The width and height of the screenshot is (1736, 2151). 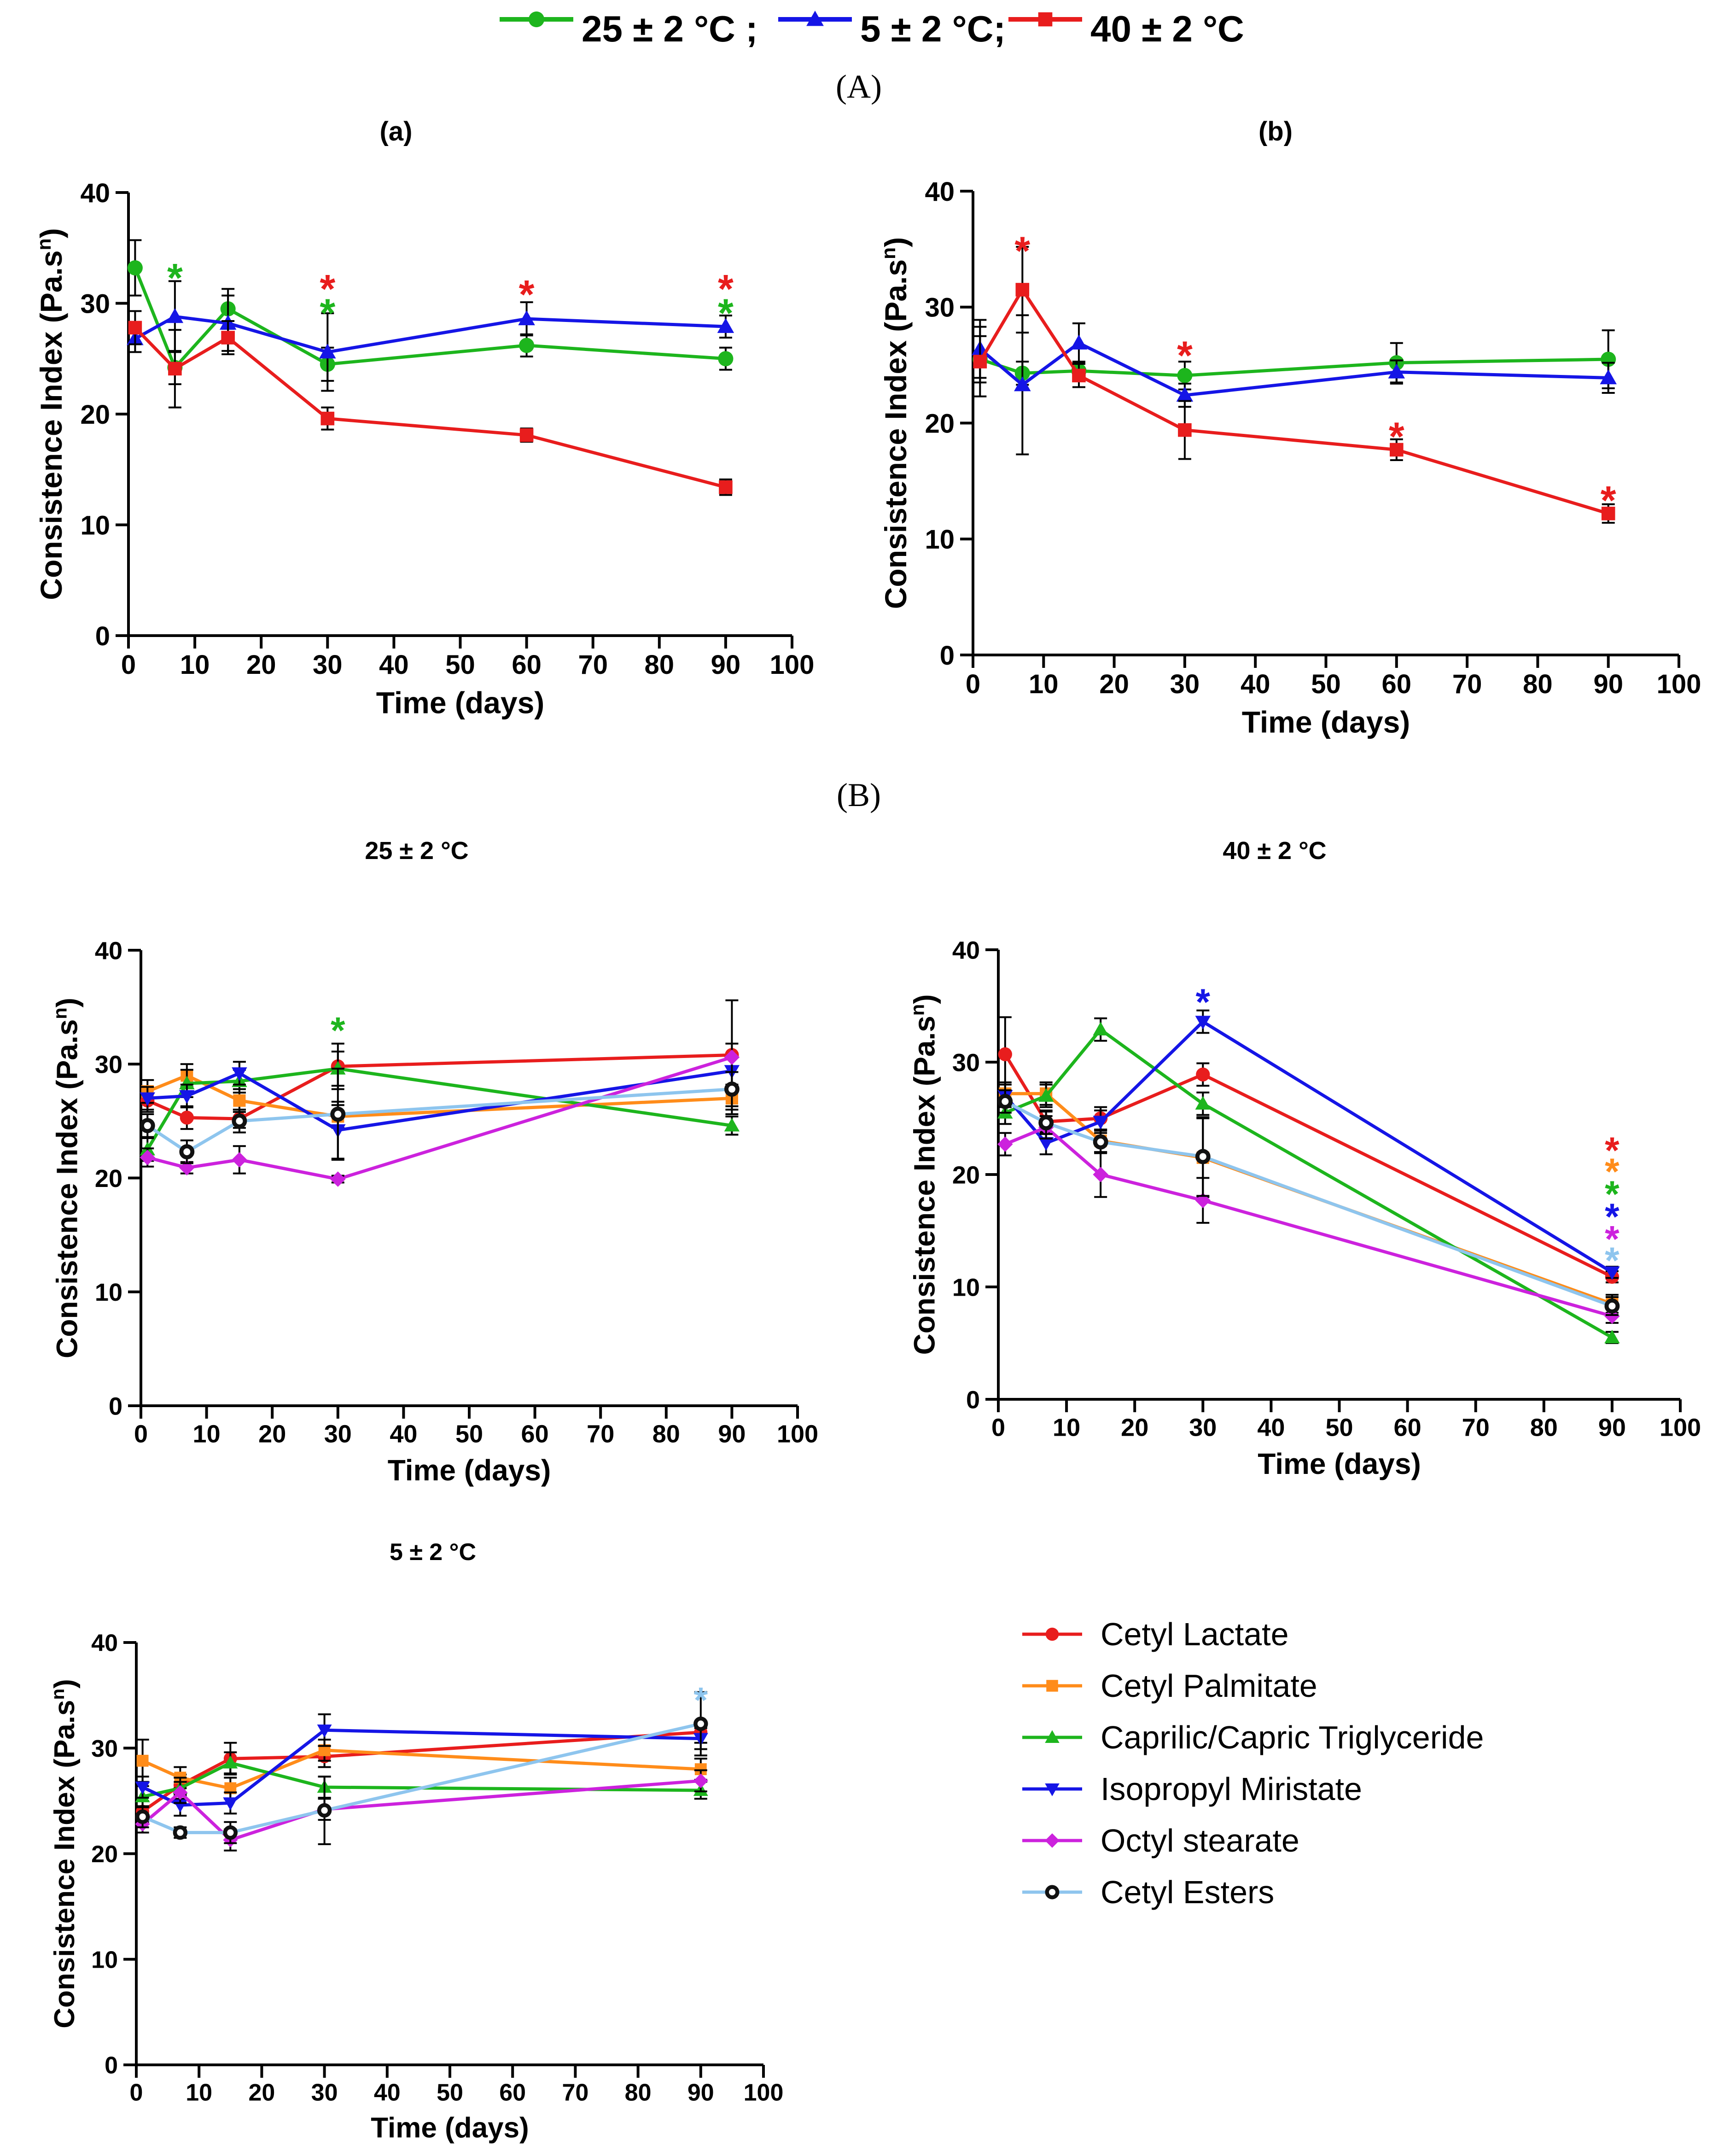 What do you see at coordinates (1052, 1736) in the screenshot?
I see `legend-marker-triangle` at bounding box center [1052, 1736].